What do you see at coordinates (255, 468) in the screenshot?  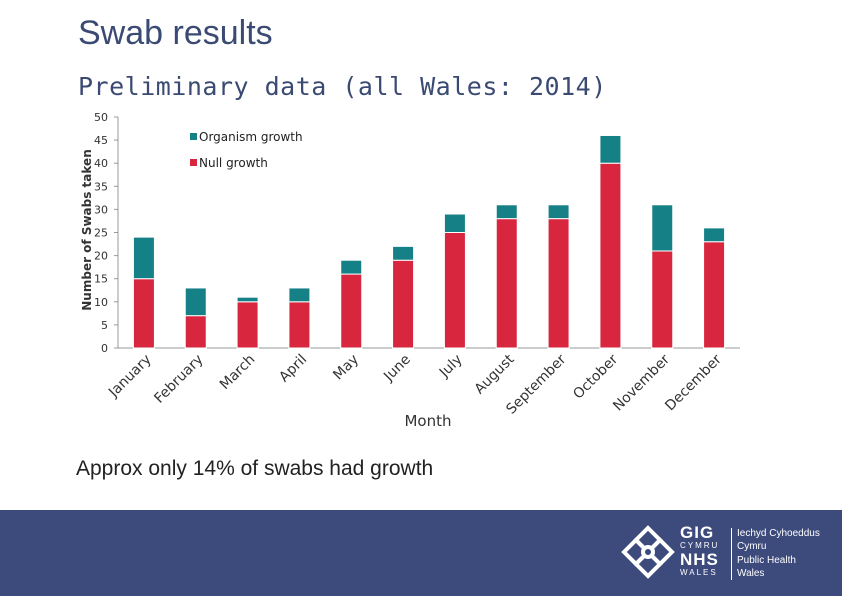 I see `caption-text: Approx only 14% of swabs had growth` at bounding box center [255, 468].